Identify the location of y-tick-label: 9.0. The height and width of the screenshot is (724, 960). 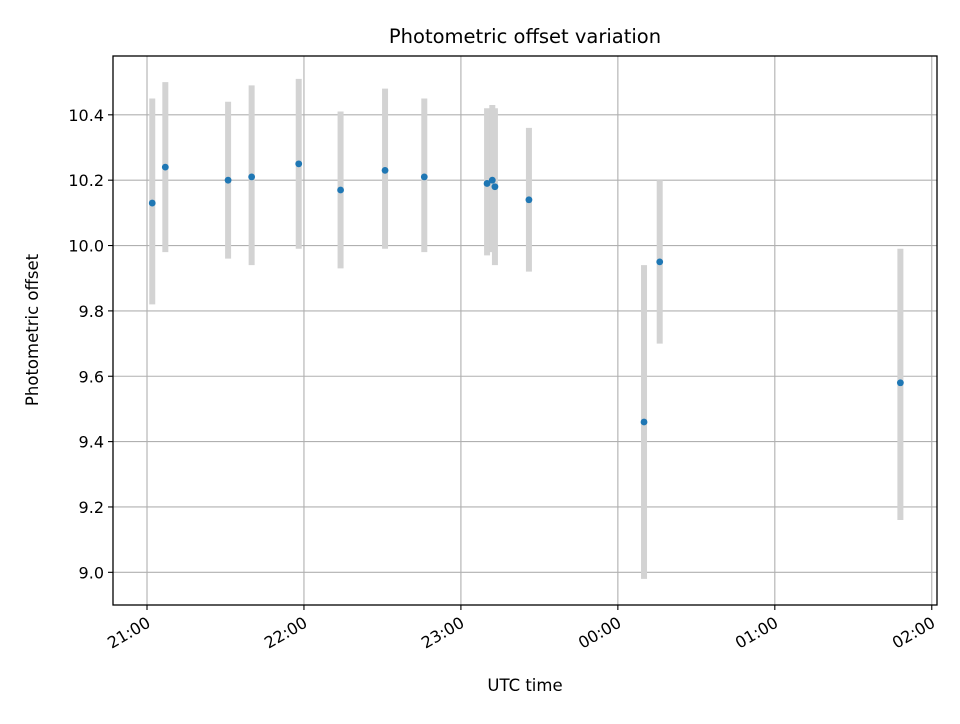
(91, 572).